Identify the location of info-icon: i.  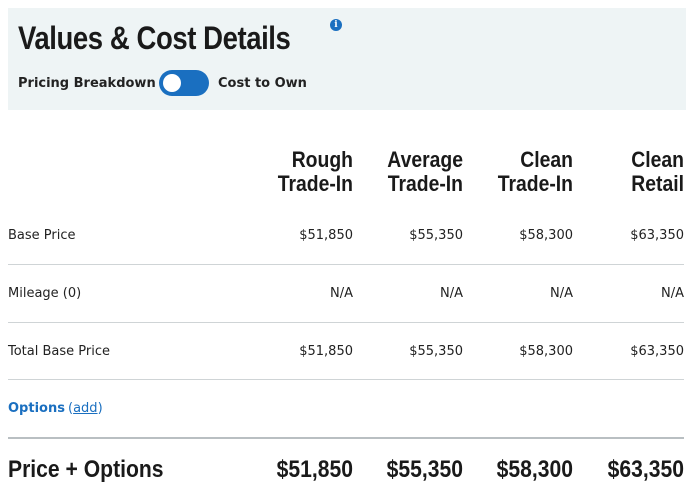
(336, 25).